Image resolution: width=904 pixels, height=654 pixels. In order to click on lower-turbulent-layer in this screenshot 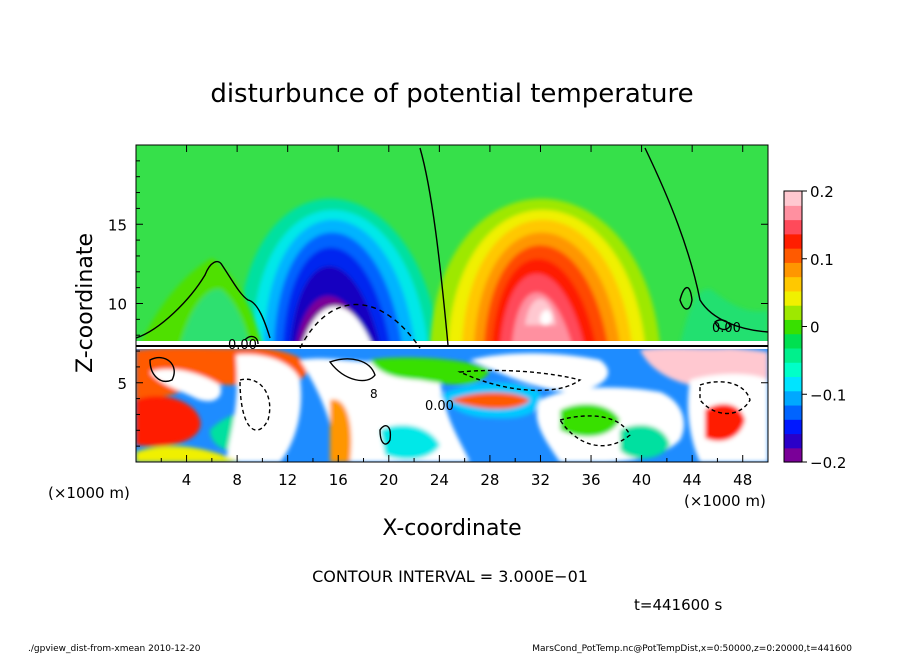, I will do `click(452, 403)`.